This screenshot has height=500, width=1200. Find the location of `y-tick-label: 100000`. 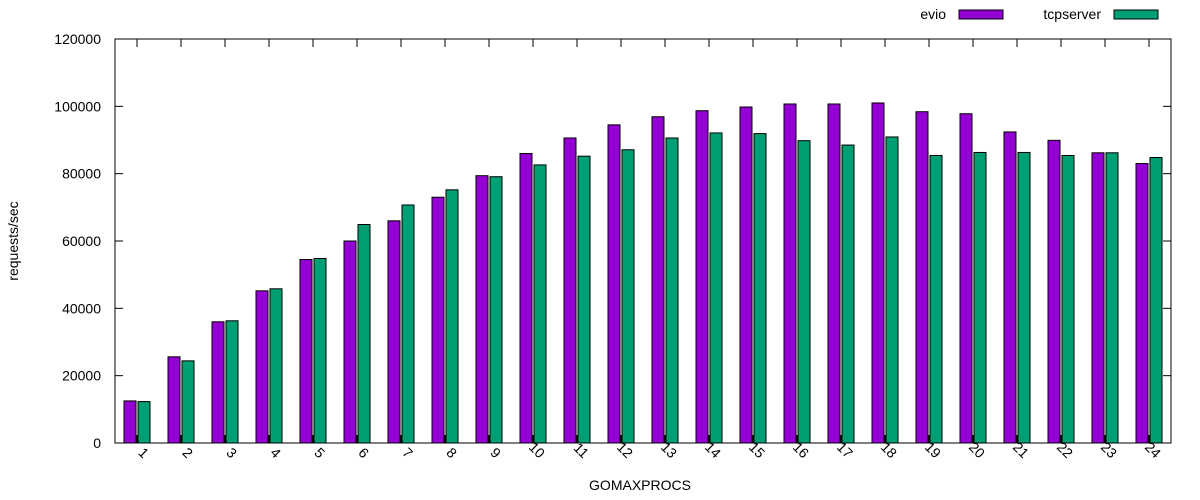

y-tick-label: 100000 is located at coordinates (77, 106).